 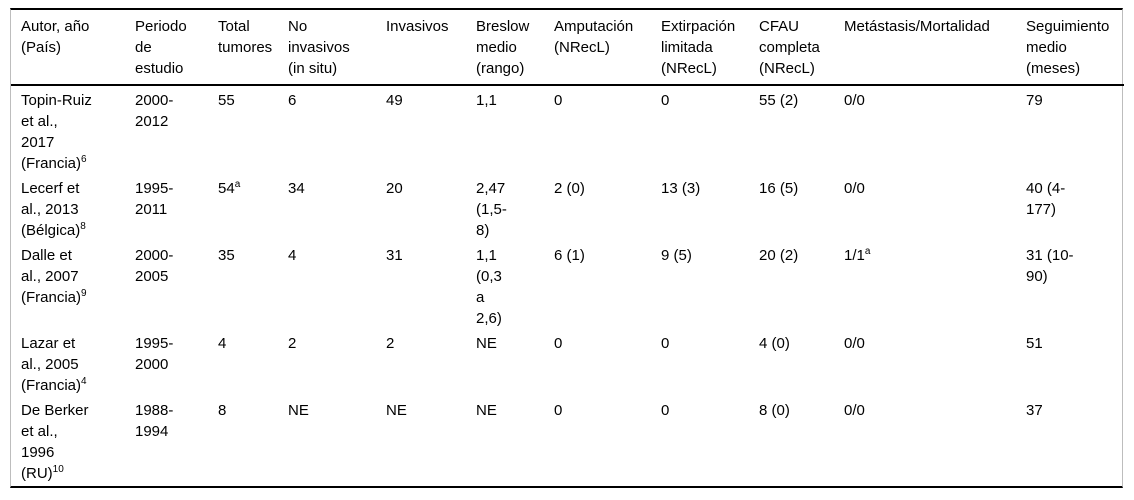 I want to click on col-header-amputacion: Amputación (NRecL), so click(x=607, y=48).